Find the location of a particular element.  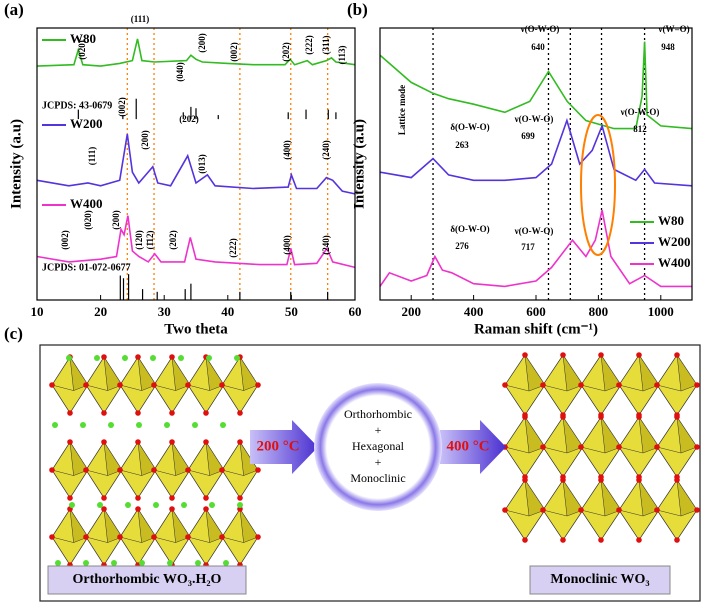

annotation: (020) is located at coordinates (82, 50).